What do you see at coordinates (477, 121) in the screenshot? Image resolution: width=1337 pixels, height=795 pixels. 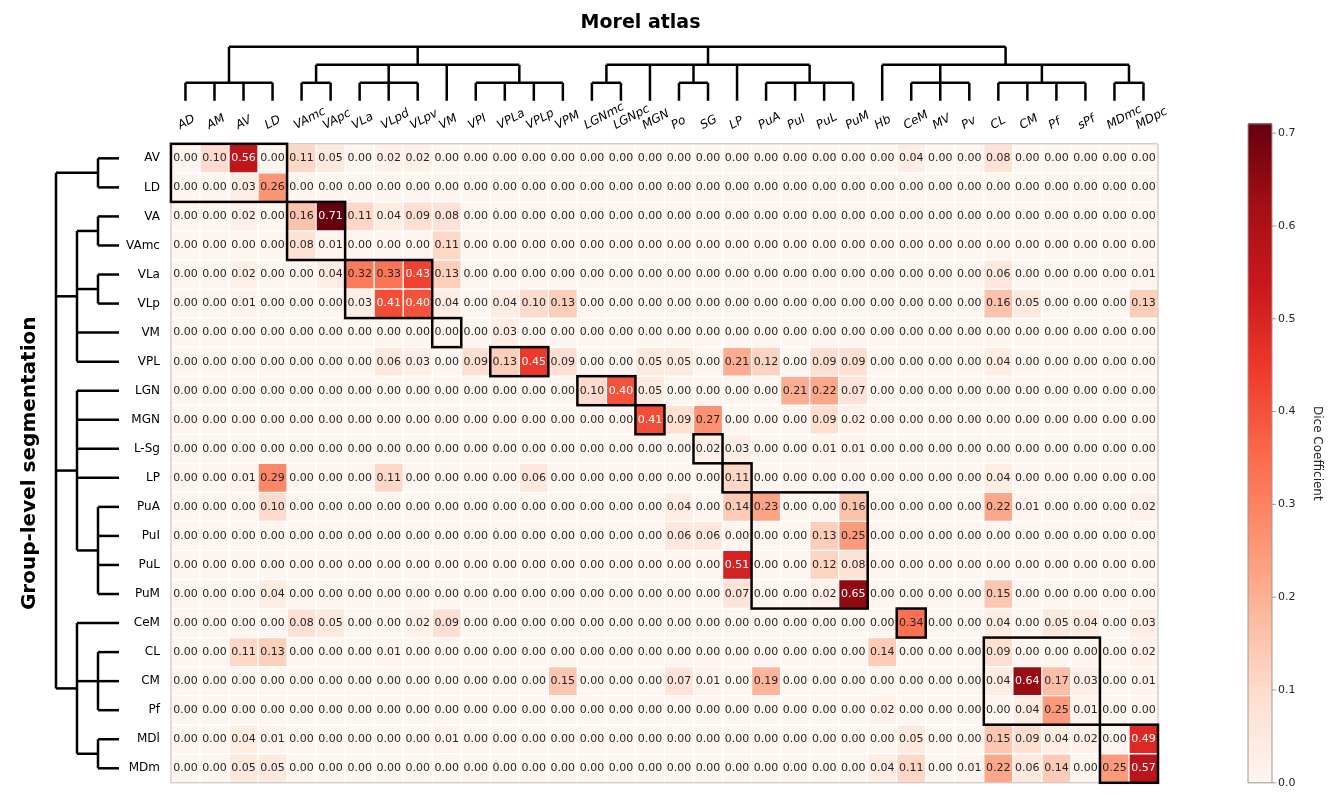 I see `x-tick-label: VPI` at bounding box center [477, 121].